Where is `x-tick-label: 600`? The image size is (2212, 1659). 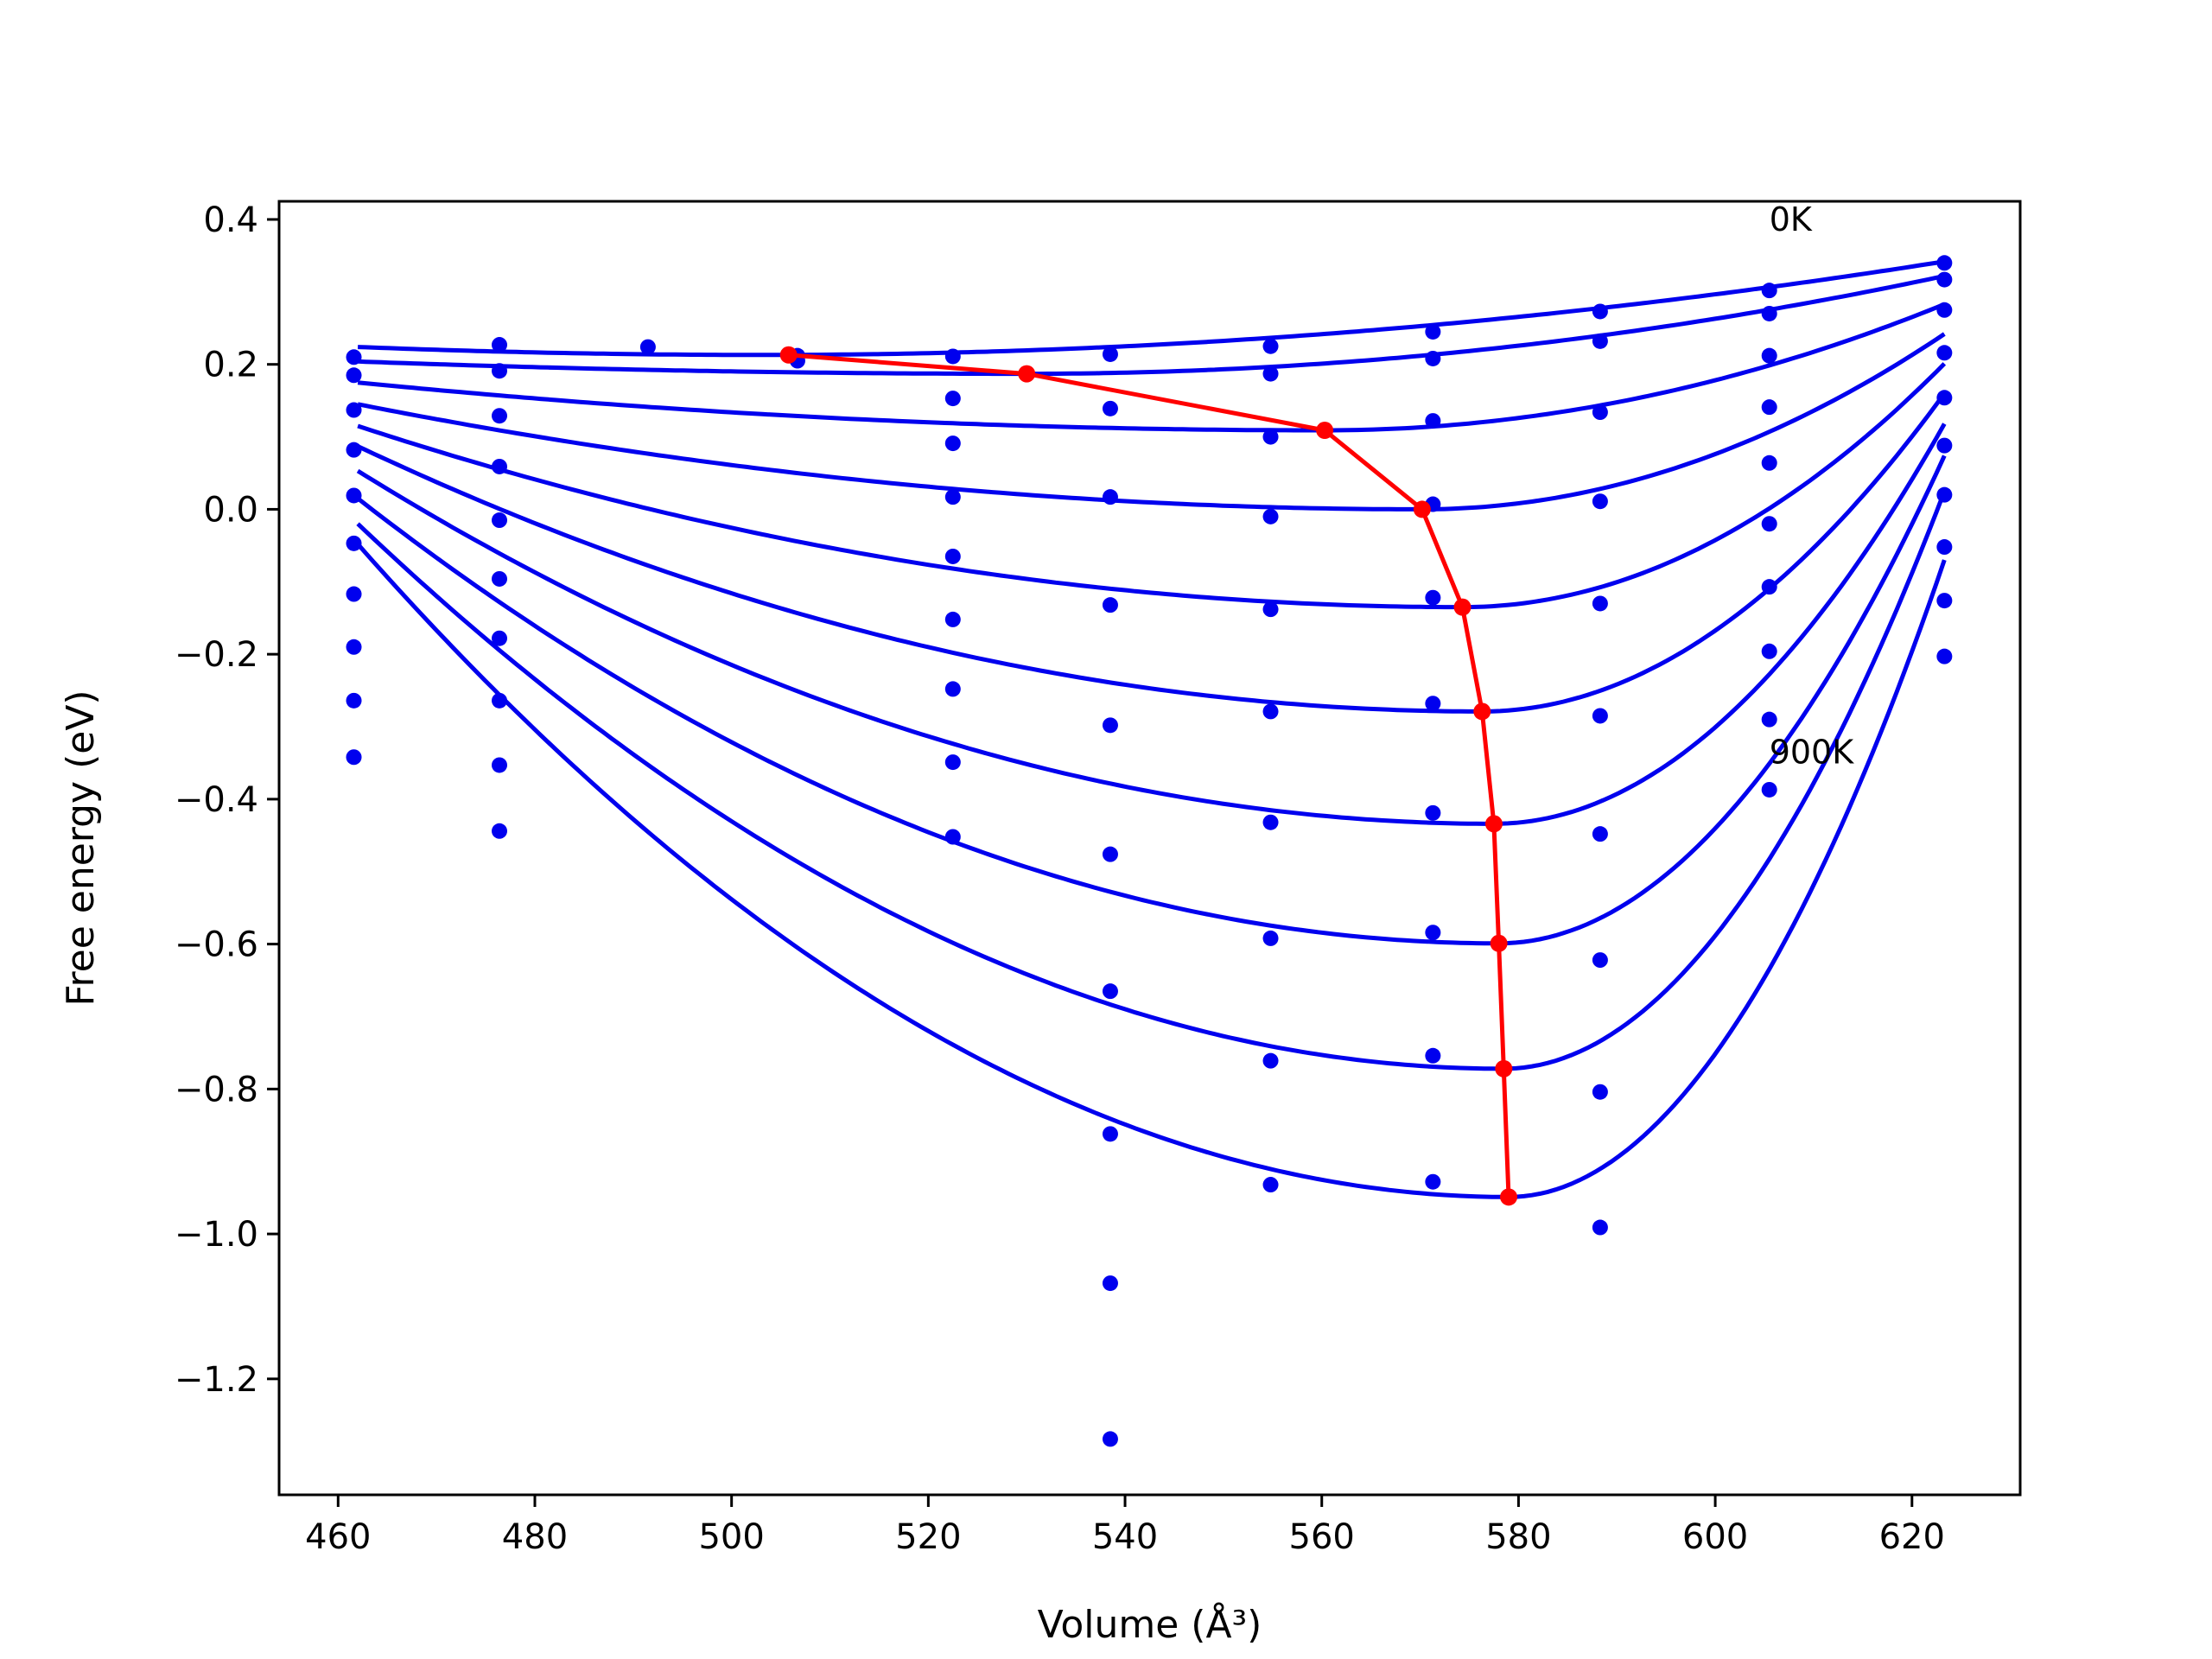
x-tick-label: 600 is located at coordinates (1715, 1537).